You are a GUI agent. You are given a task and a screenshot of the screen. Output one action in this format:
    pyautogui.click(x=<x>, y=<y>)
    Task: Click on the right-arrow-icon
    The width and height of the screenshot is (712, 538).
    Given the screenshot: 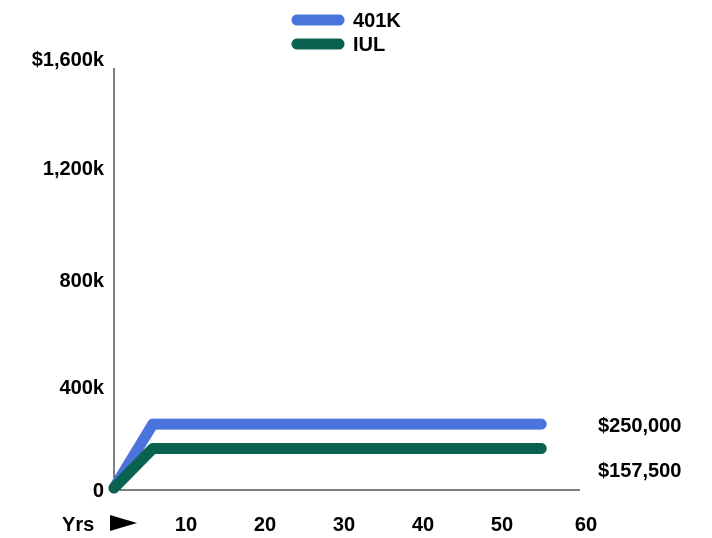 What is the action you would take?
    pyautogui.click(x=123, y=523)
    